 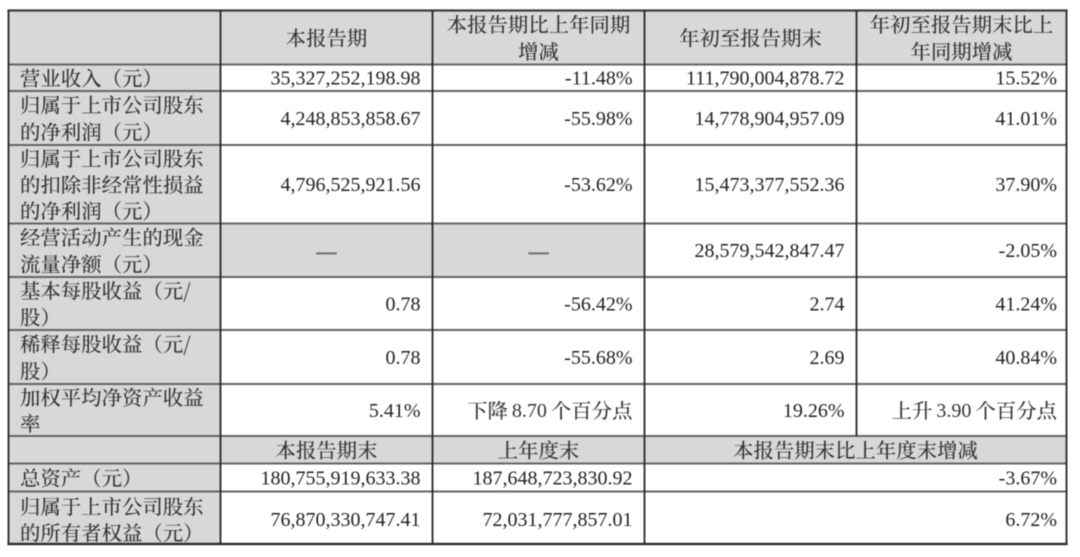 I want to click on svg-text: 2.69, so click(x=827, y=358).